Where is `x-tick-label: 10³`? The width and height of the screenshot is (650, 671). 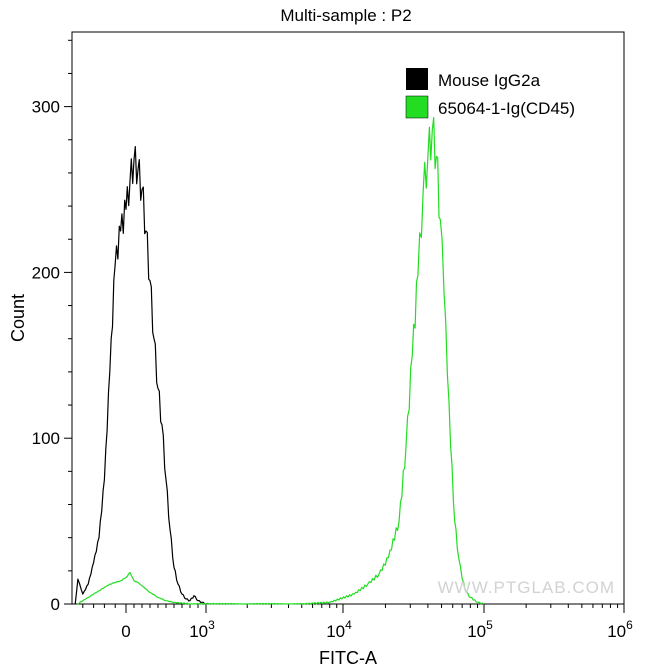
x-tick-label: 10³ is located at coordinates (202, 629).